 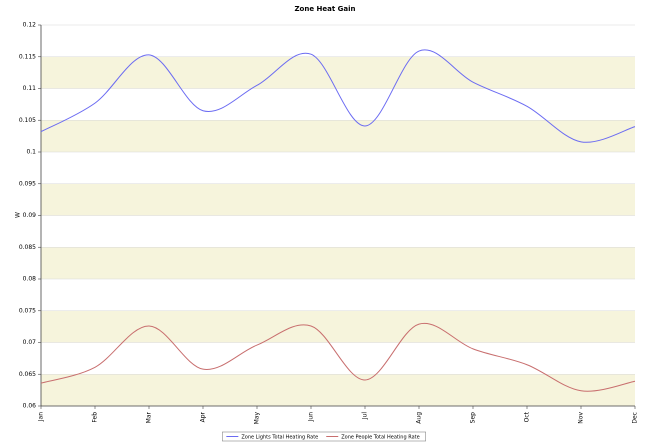 What do you see at coordinates (27, 374) in the screenshot?
I see `y-tick-label: 0.065` at bounding box center [27, 374].